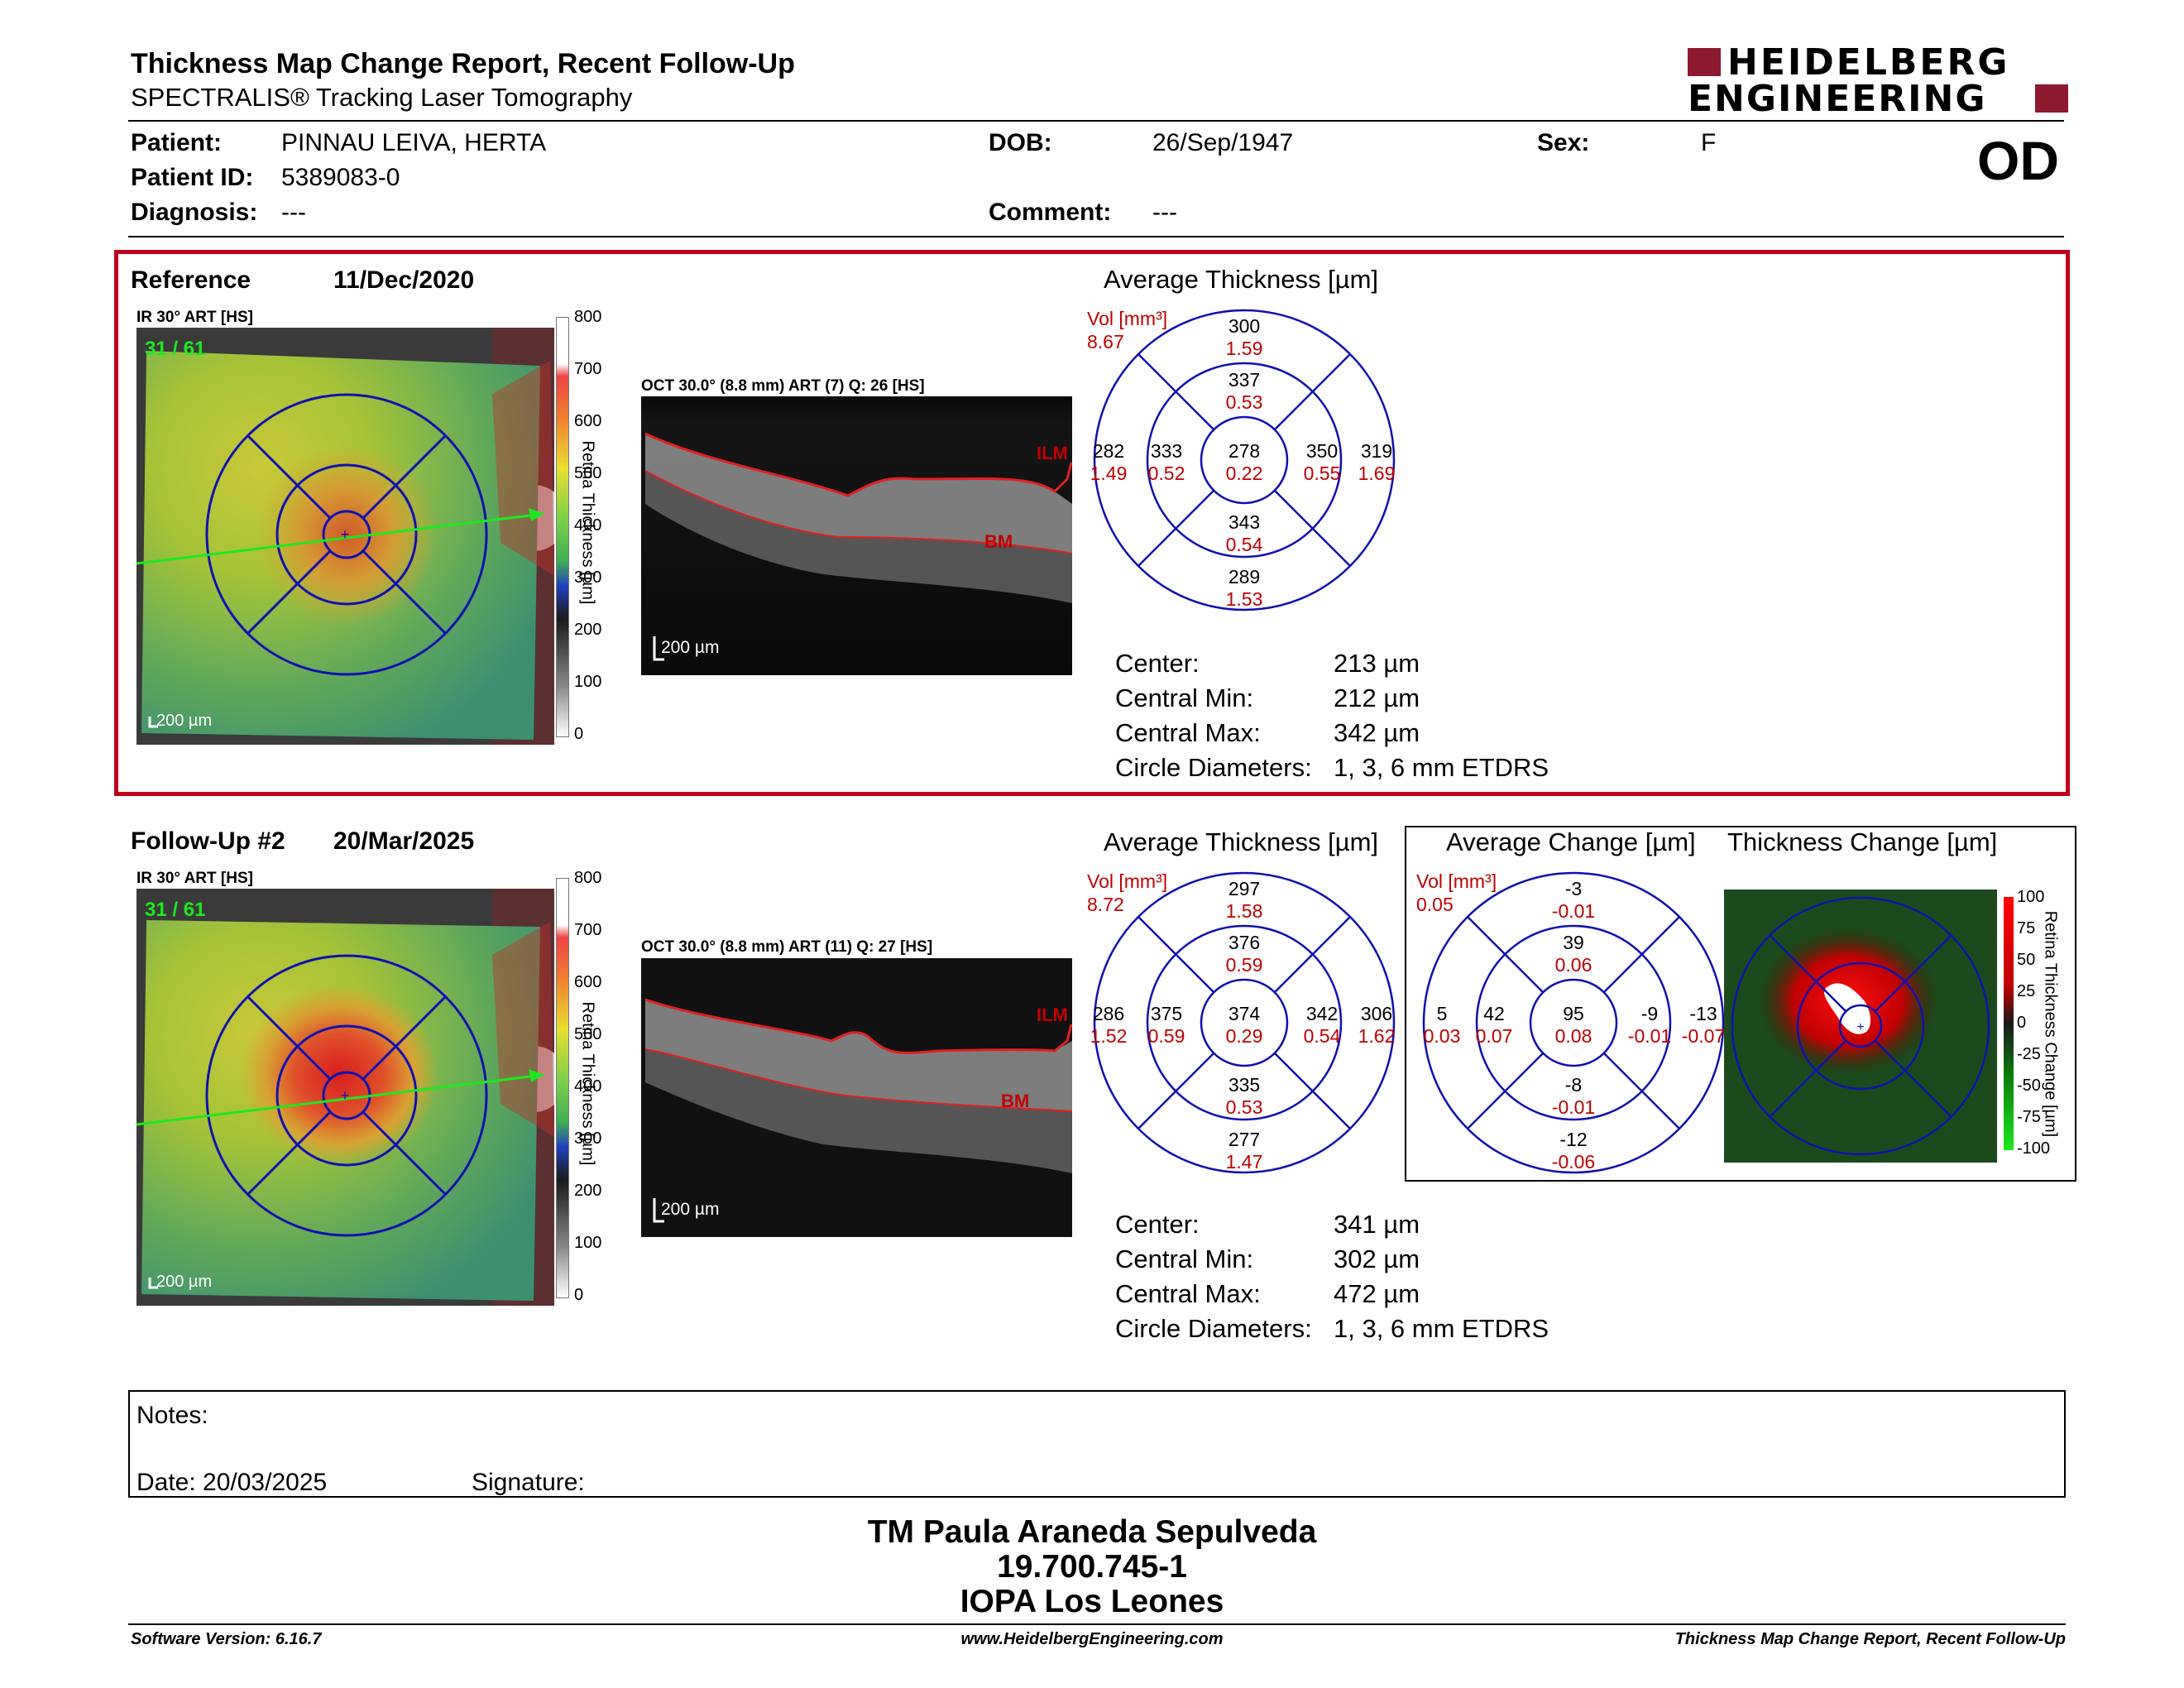  I want to click on followup-vol-label: Vol [mm³], so click(1127, 881).